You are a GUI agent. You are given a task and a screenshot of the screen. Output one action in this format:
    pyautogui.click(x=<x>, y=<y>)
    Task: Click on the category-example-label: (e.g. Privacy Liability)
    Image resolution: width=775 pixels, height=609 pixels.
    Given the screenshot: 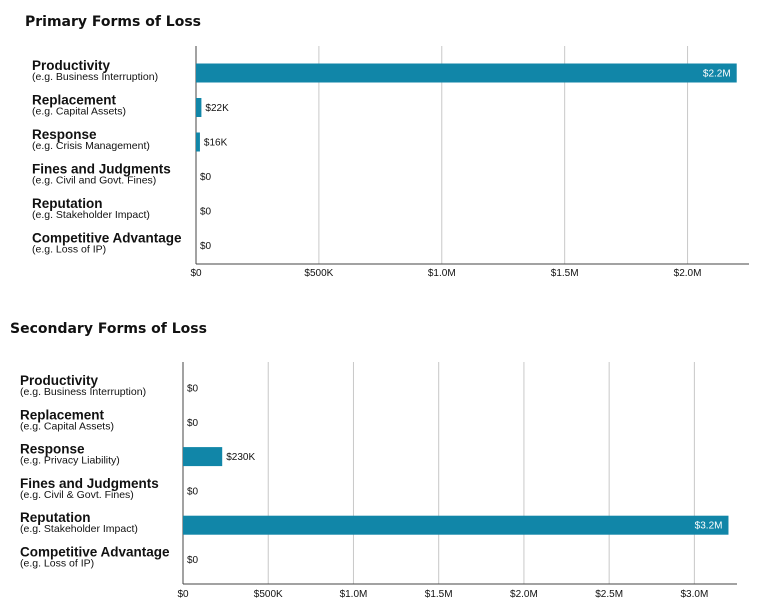 What is the action you would take?
    pyautogui.click(x=70, y=461)
    